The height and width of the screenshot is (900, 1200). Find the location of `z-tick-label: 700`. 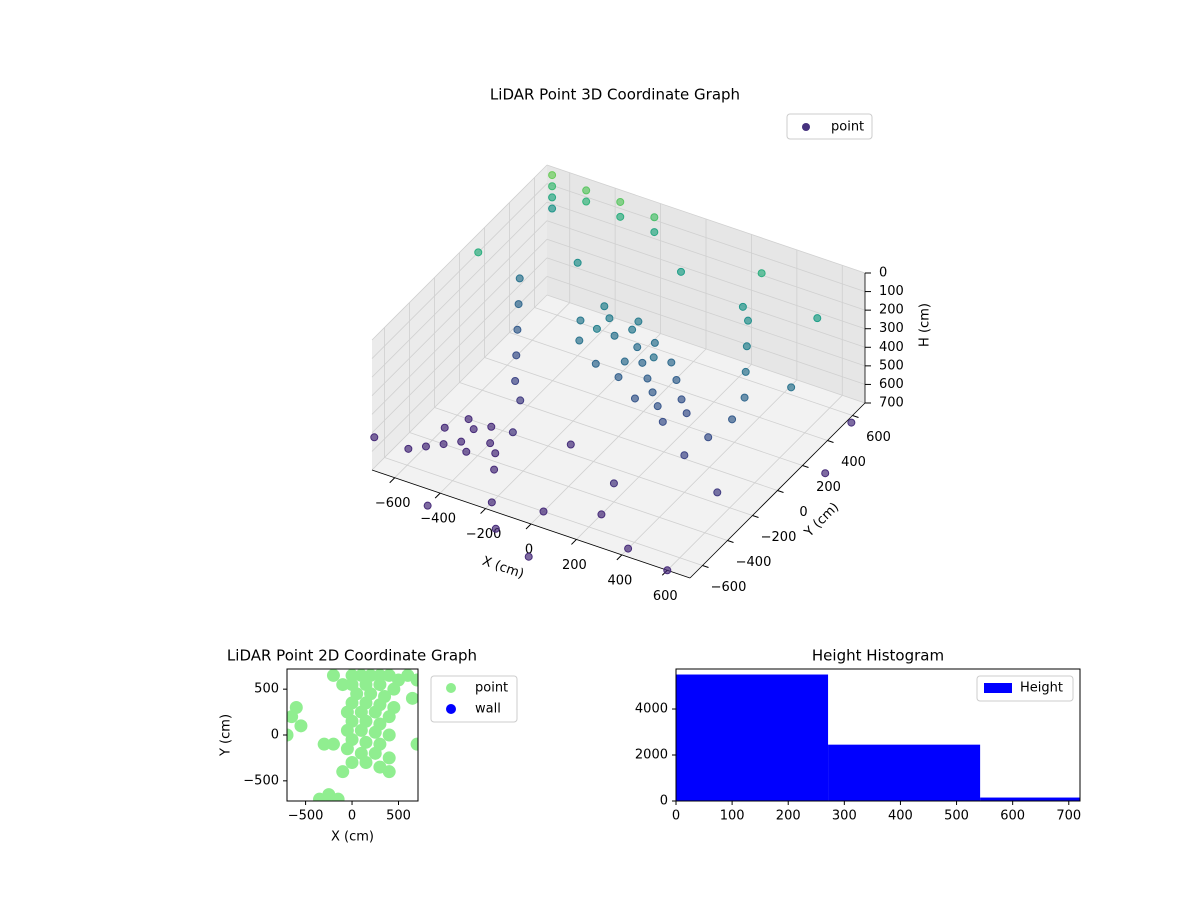

z-tick-label: 700 is located at coordinates (891, 403).